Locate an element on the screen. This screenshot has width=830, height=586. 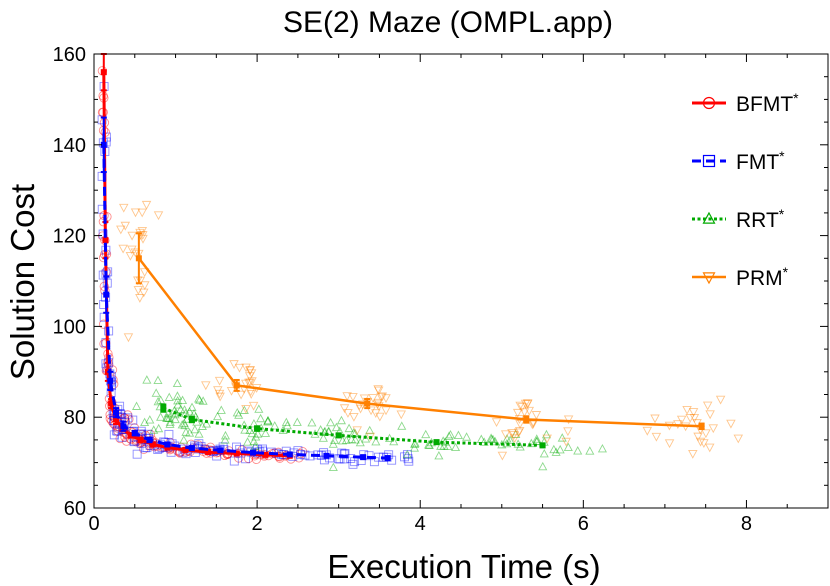
x-axis-label: Execution Time (s) is located at coordinates (463, 566).